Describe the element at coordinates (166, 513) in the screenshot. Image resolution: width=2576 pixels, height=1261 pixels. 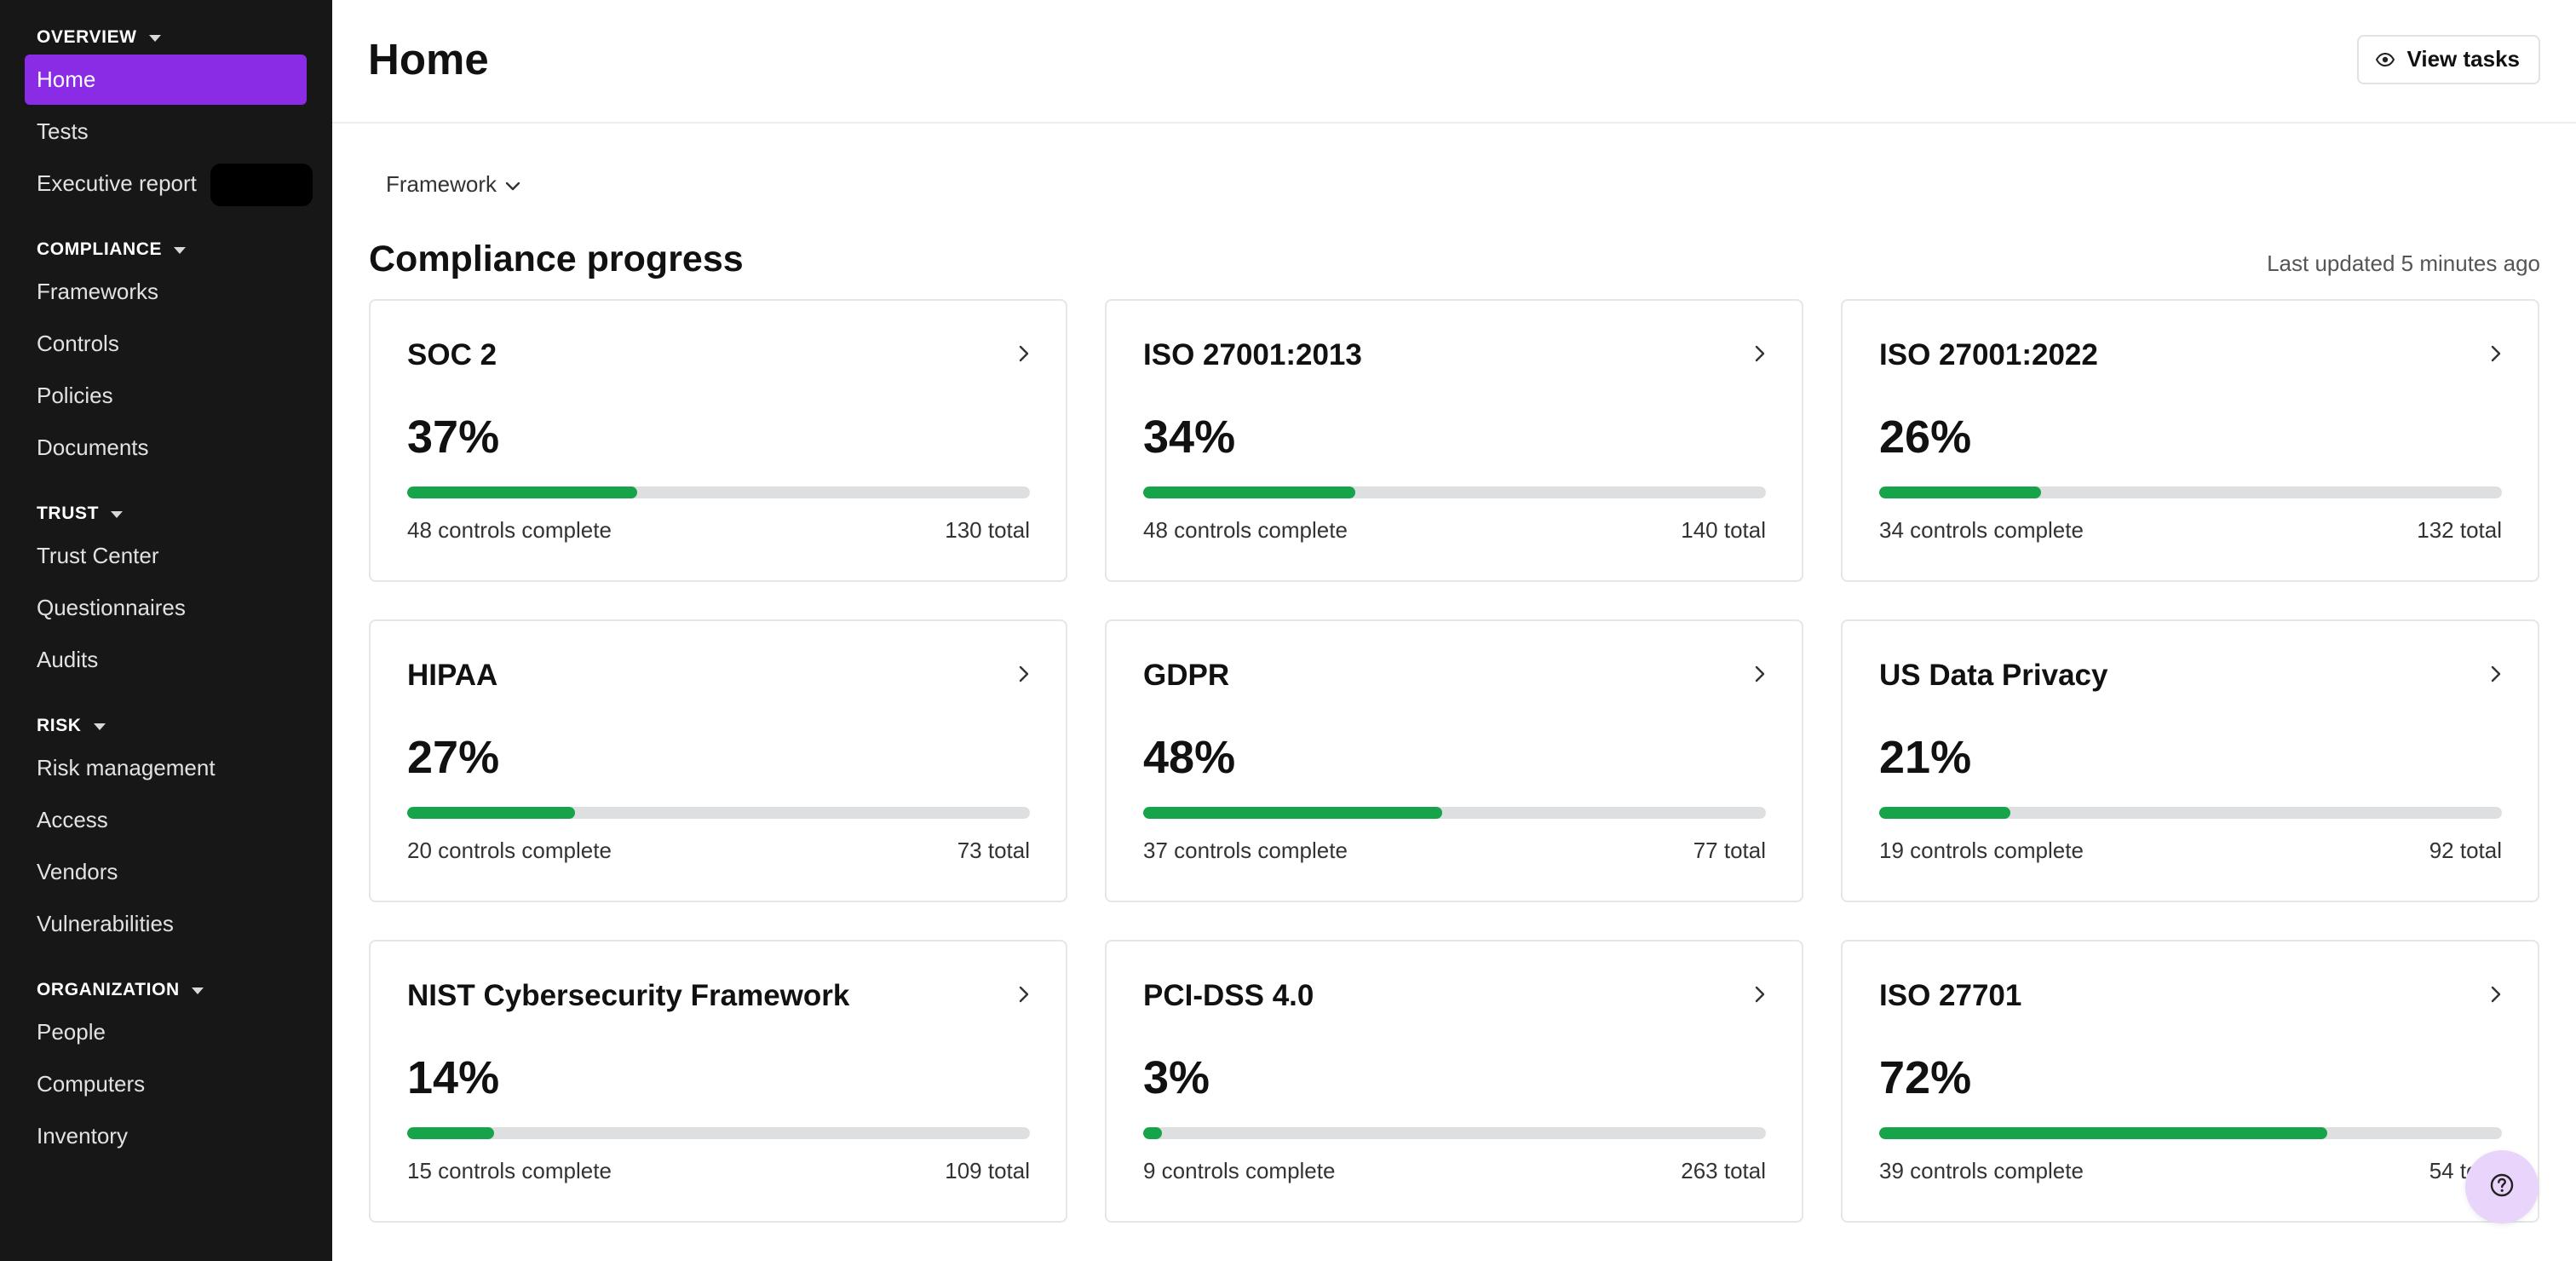
I see `section-header-trust: TRUST` at that location.